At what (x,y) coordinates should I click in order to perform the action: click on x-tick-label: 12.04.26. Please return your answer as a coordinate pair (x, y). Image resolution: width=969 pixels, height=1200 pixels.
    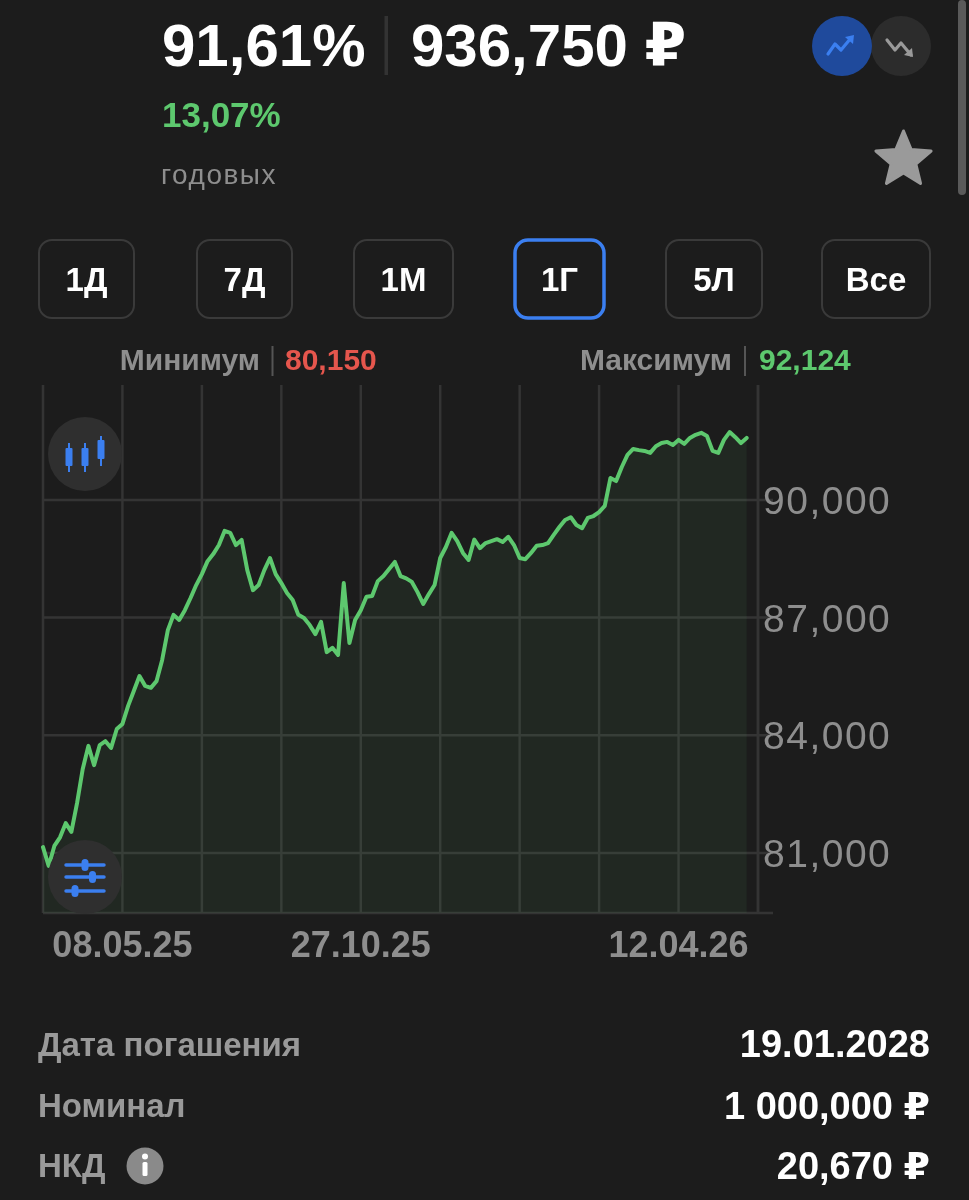
    Looking at the image, I should click on (678, 944).